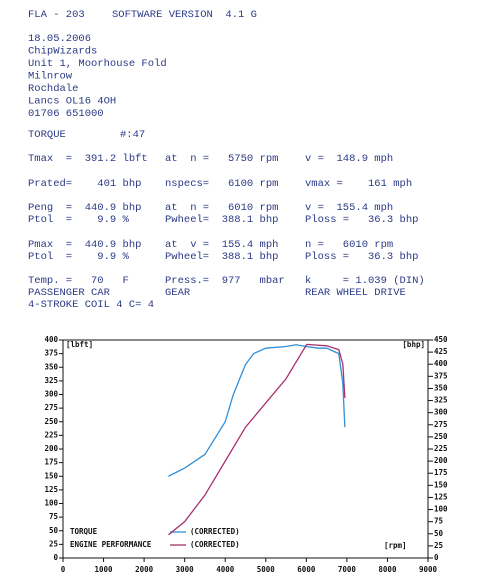  What do you see at coordinates (441, 472) in the screenshot?
I see `y2-tick-label: 175` at bounding box center [441, 472].